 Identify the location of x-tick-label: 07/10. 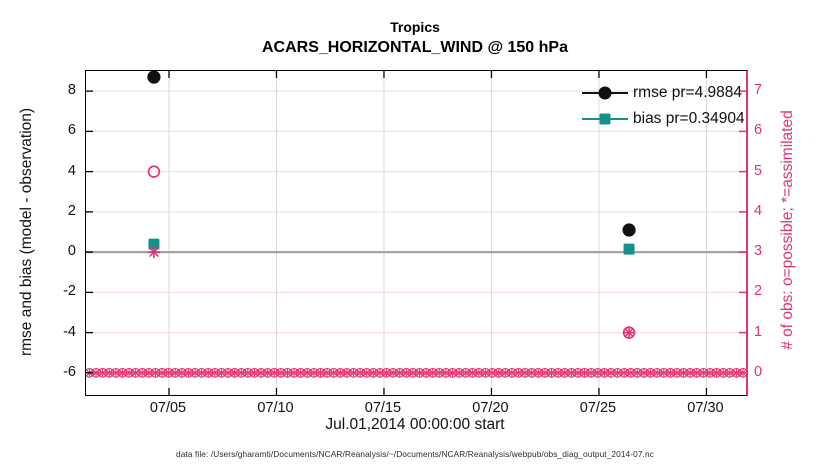
(275, 408).